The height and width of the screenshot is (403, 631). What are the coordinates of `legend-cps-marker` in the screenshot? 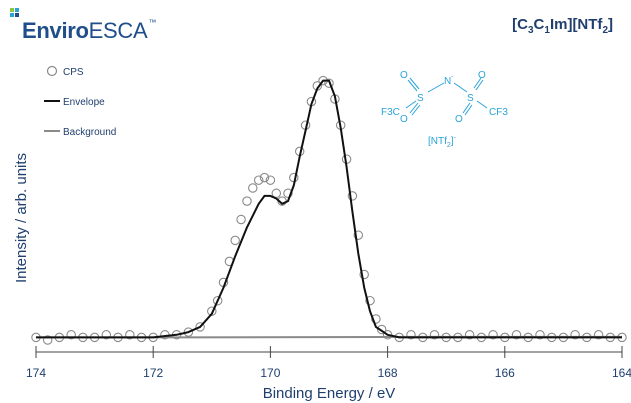 It's located at (52, 71).